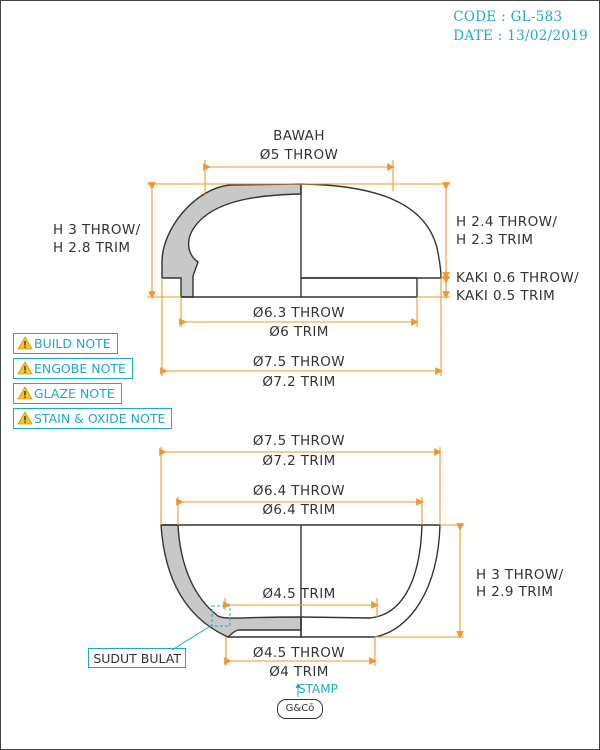 Image resolution: width=600 pixels, height=750 pixels. I want to click on lid-wall-section, so click(231, 240).